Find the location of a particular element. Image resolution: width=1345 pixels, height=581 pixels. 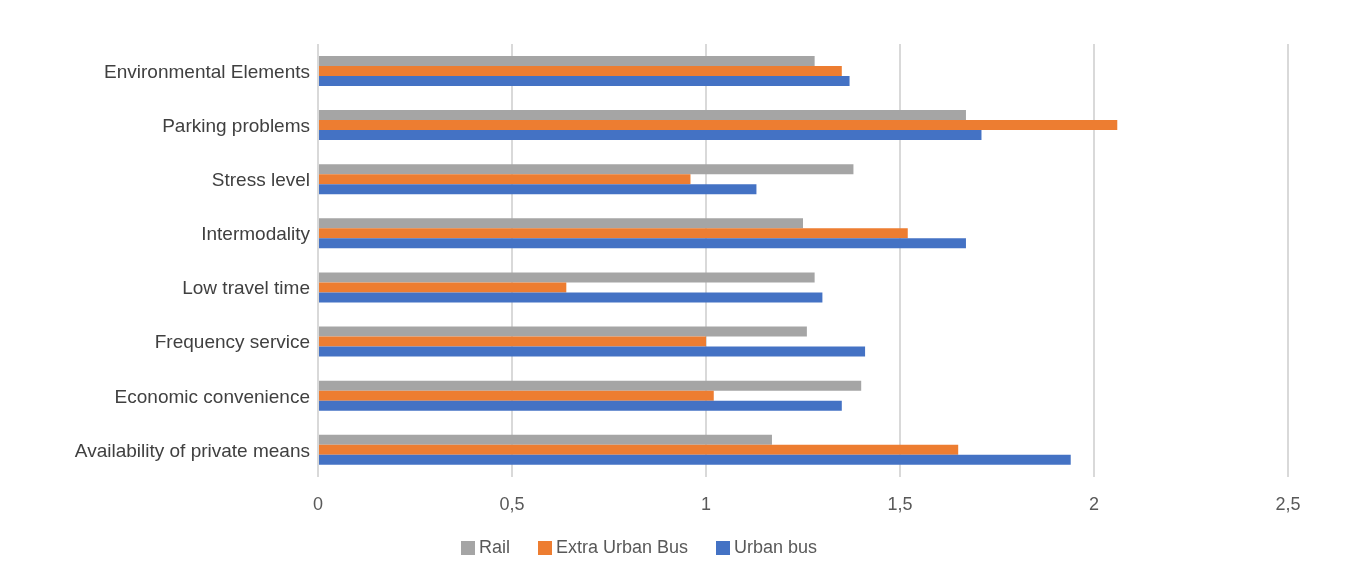

y-tick-label: Stress level is located at coordinates (260, 180).